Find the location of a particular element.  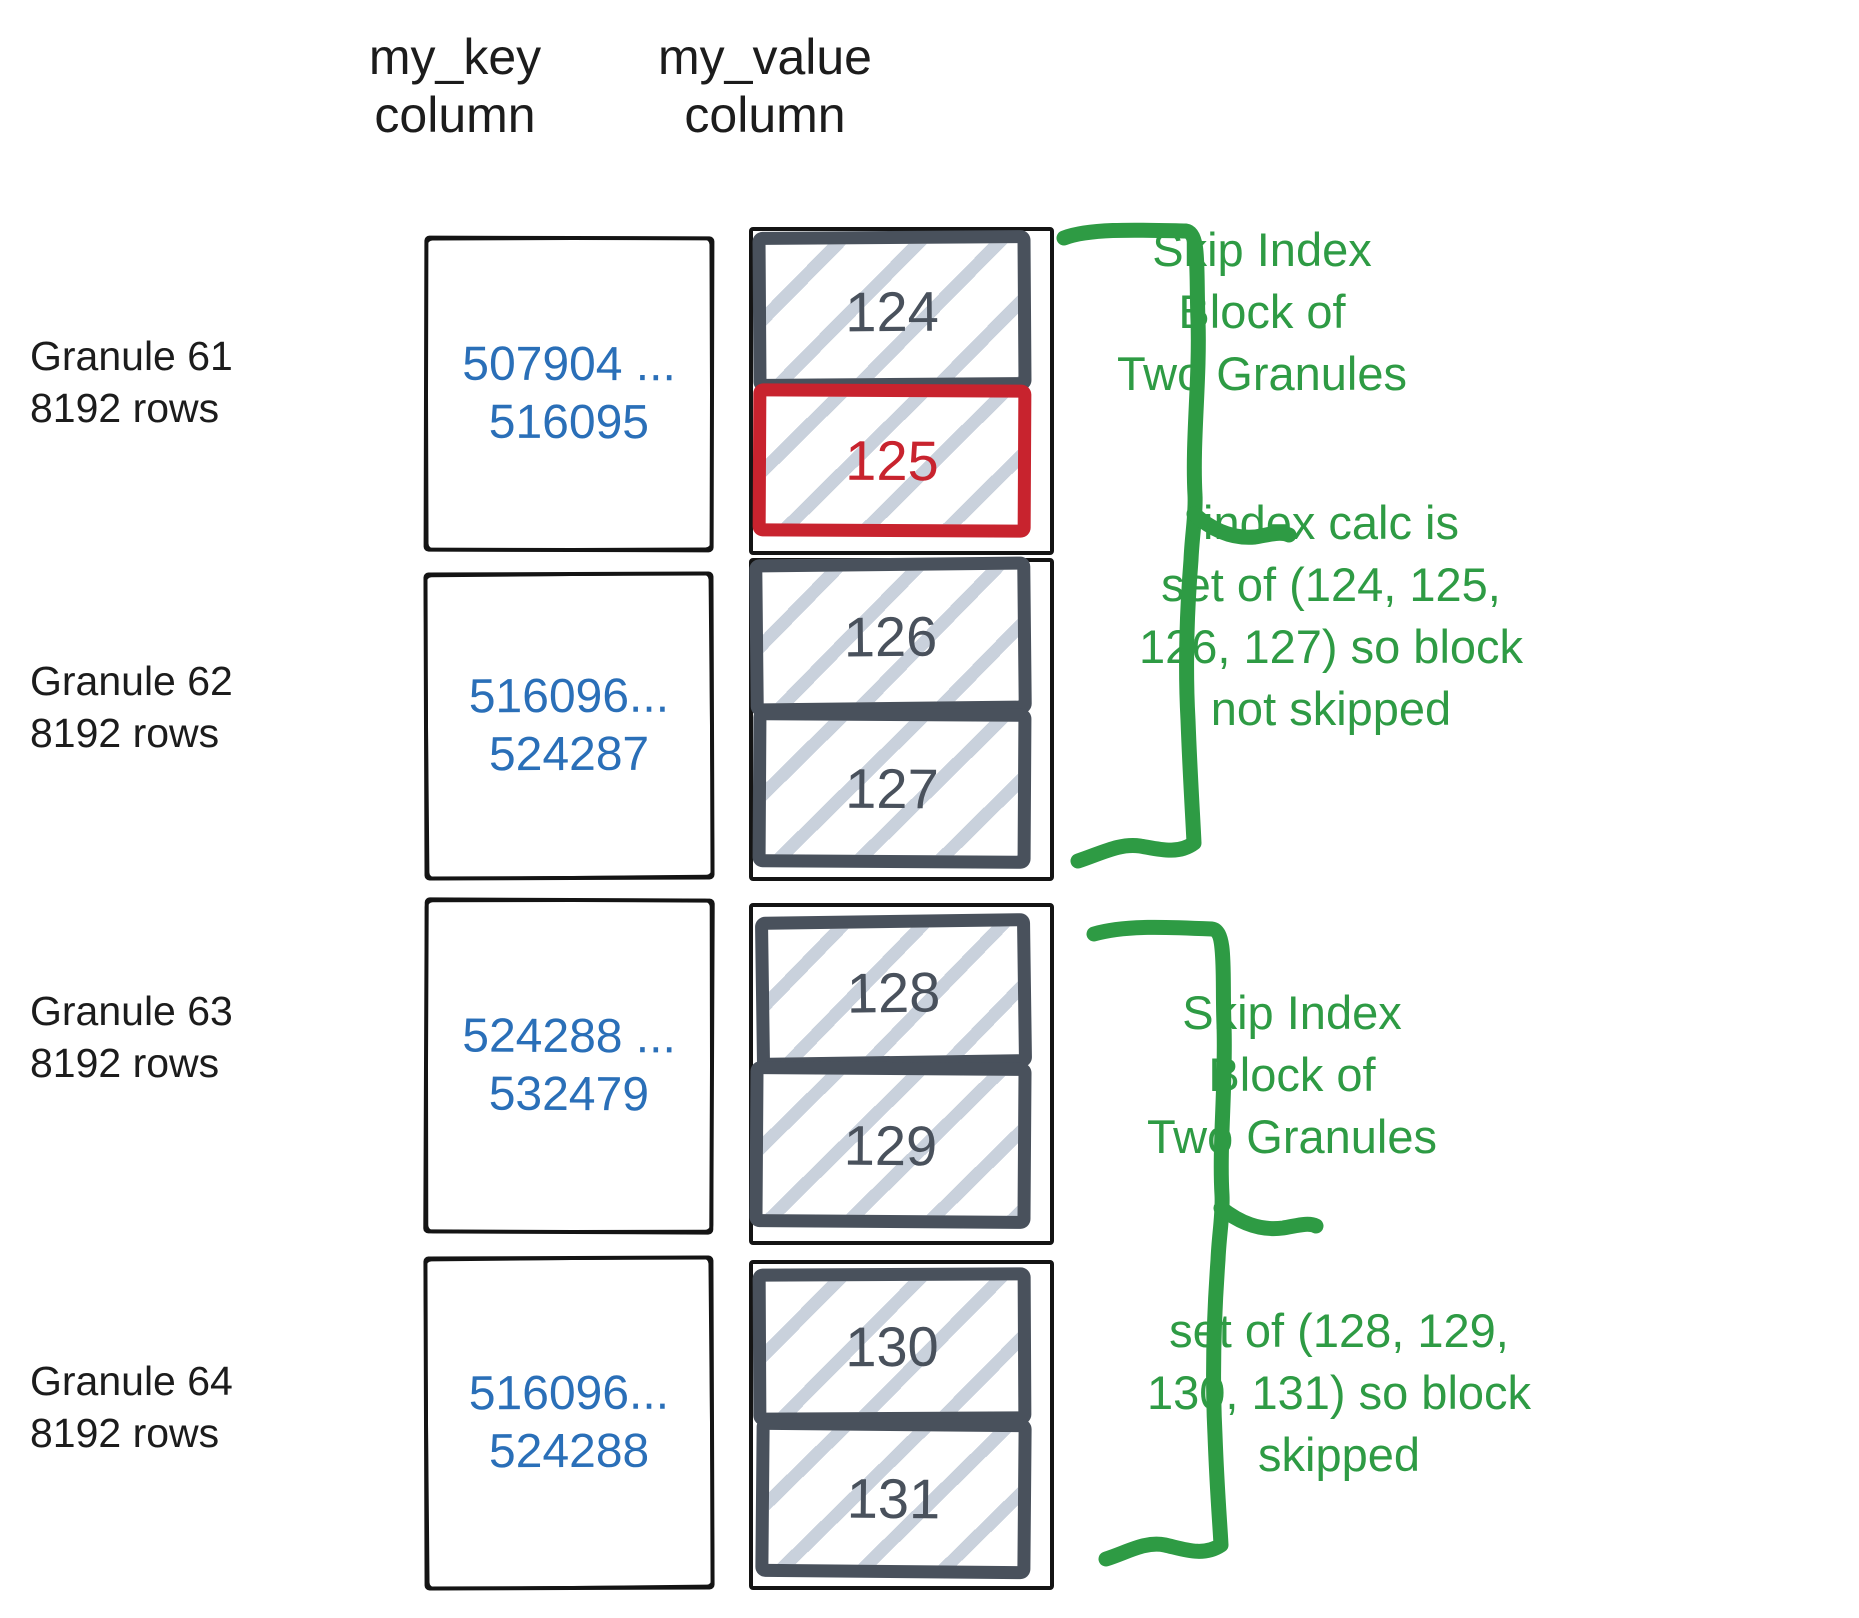

brace-granules-63-64-tick is located at coordinates (1268, 1218).